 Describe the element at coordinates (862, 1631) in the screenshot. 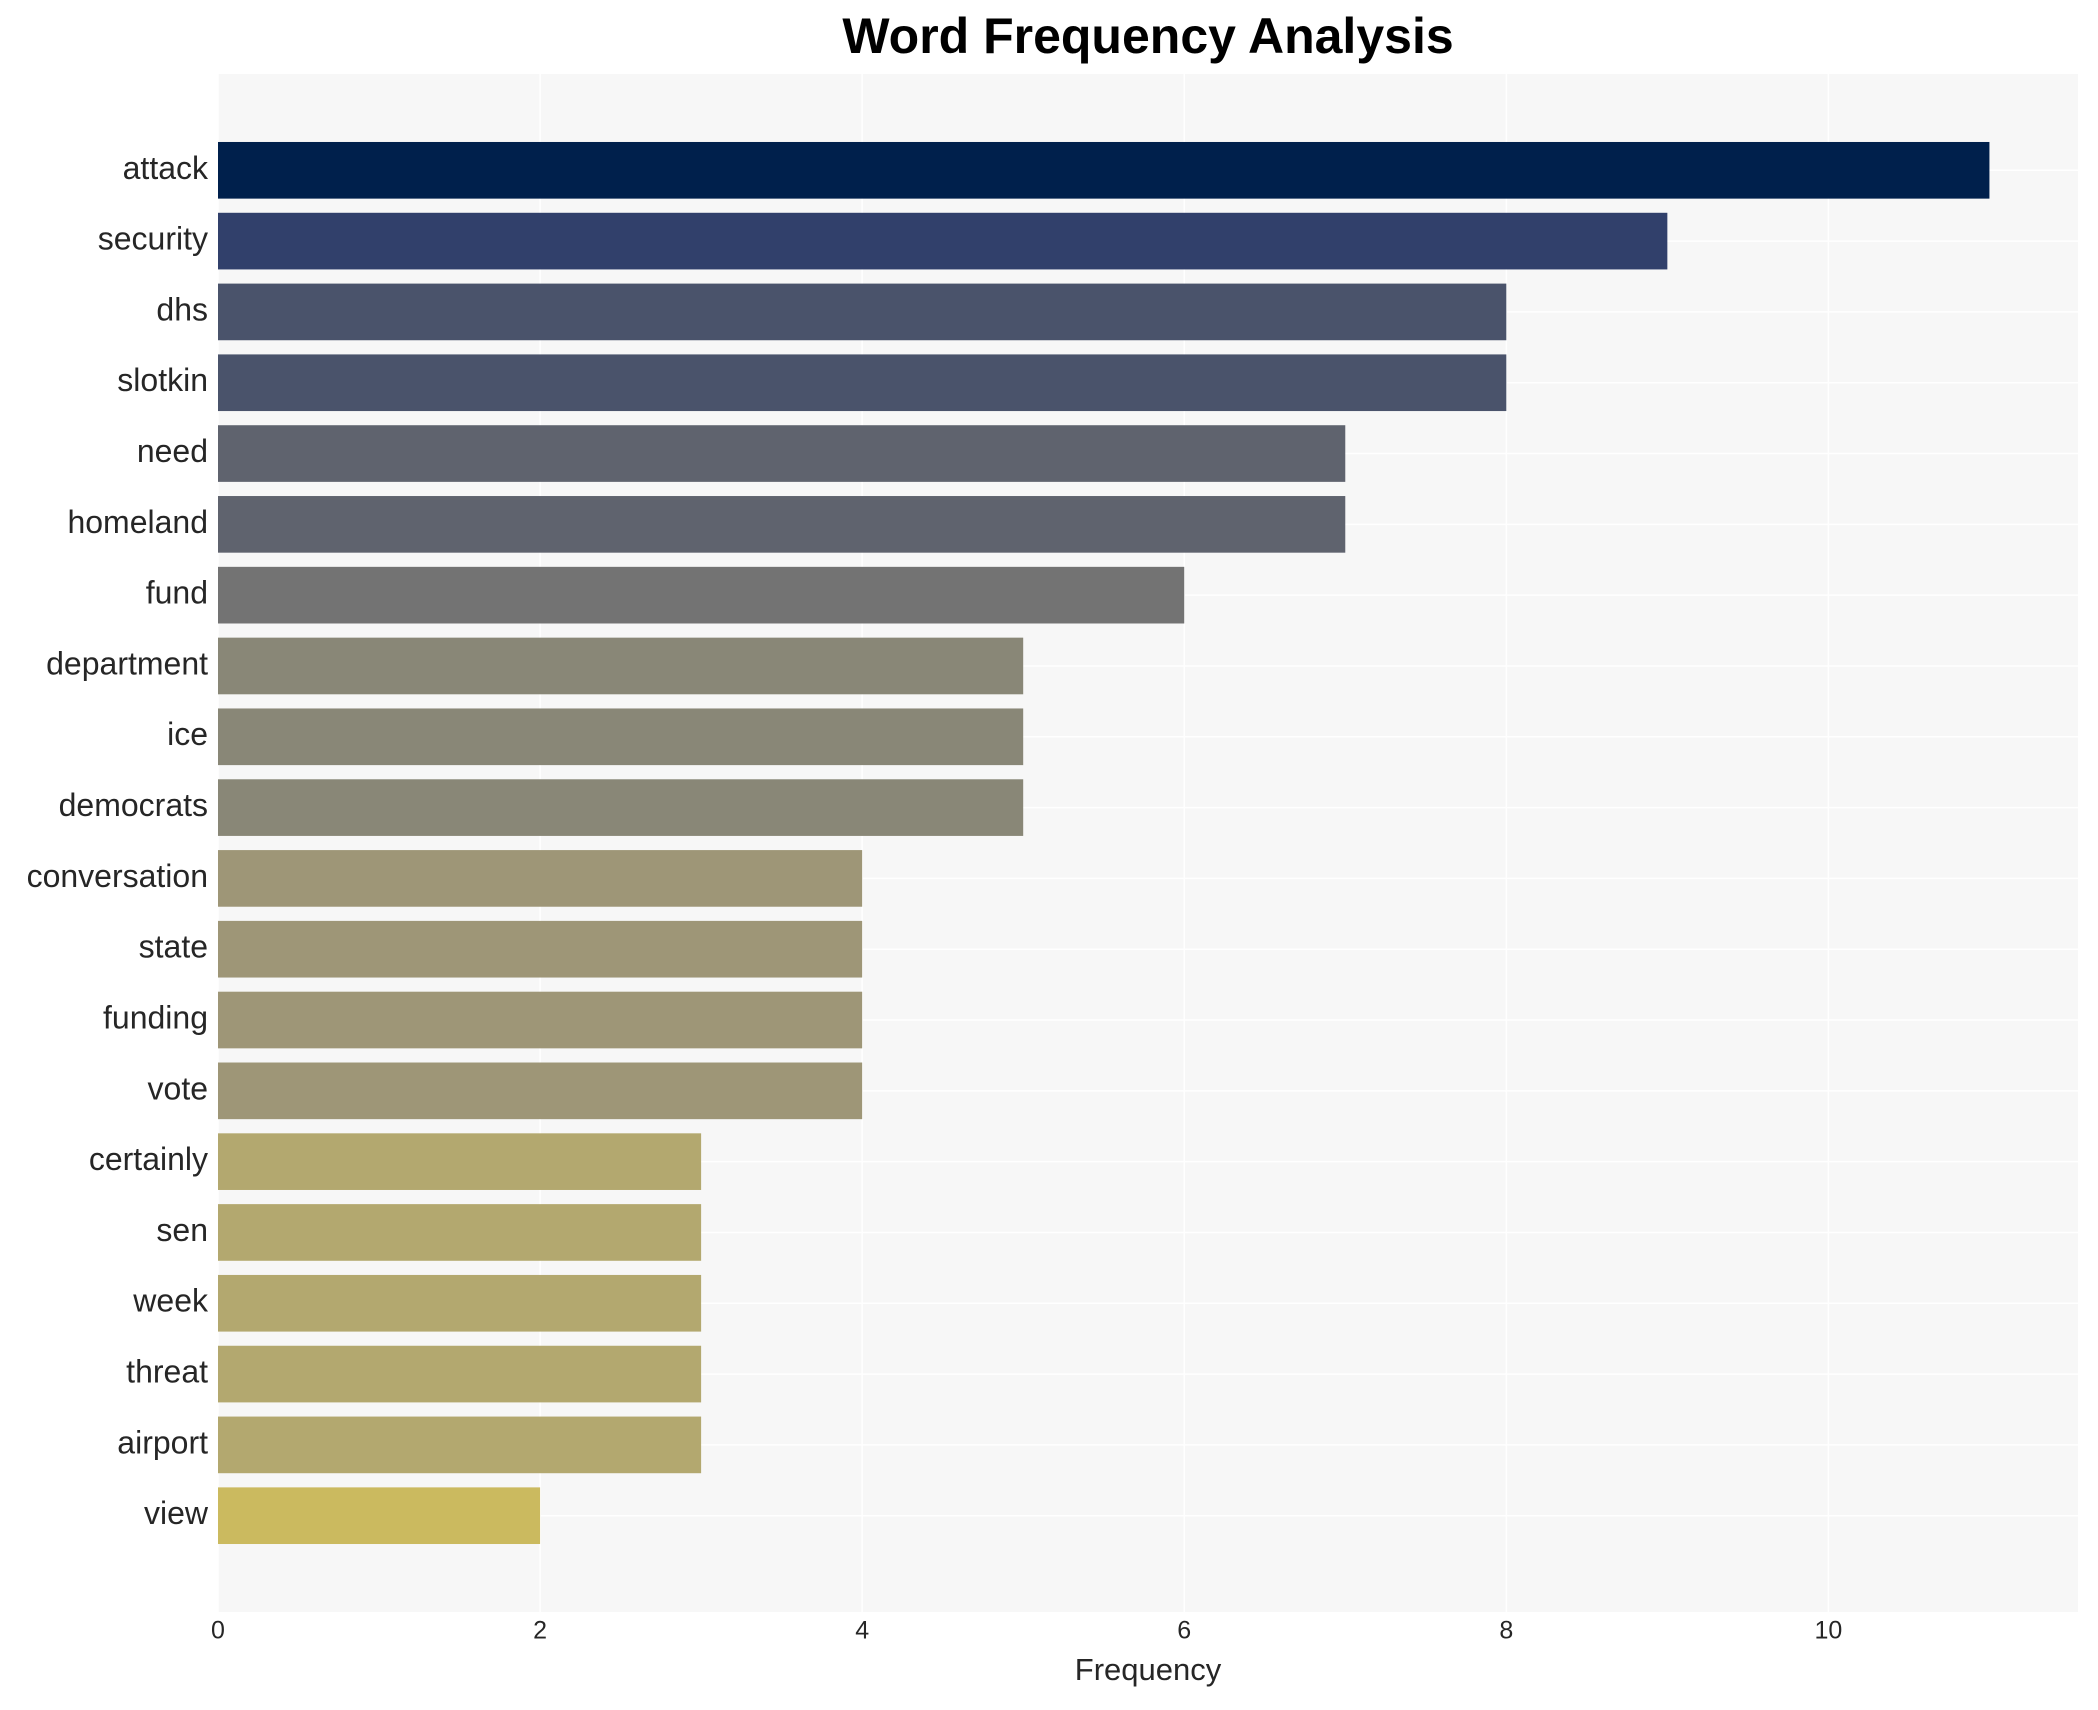

I see `x-tick-label: 4` at that location.